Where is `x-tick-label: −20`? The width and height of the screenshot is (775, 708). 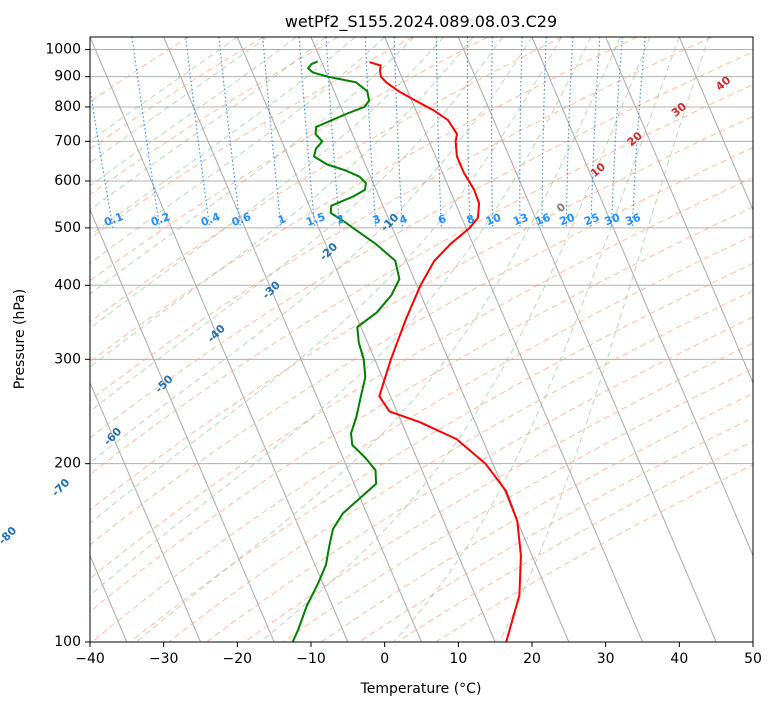 x-tick-label: −20 is located at coordinates (238, 659).